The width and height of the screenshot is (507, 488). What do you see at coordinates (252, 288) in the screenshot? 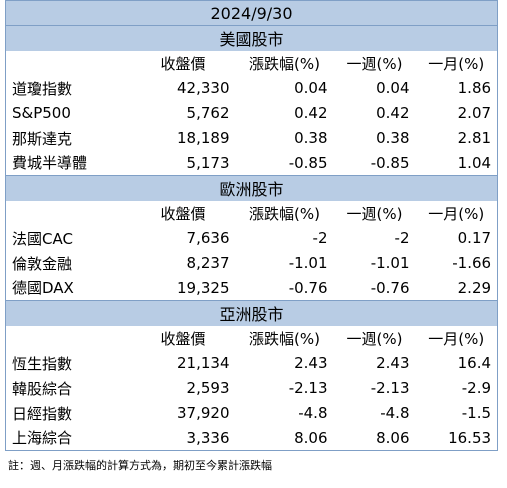
I see `data-row: 德國DAX 19,325 -0.76 -0.76 2.29` at bounding box center [252, 288].